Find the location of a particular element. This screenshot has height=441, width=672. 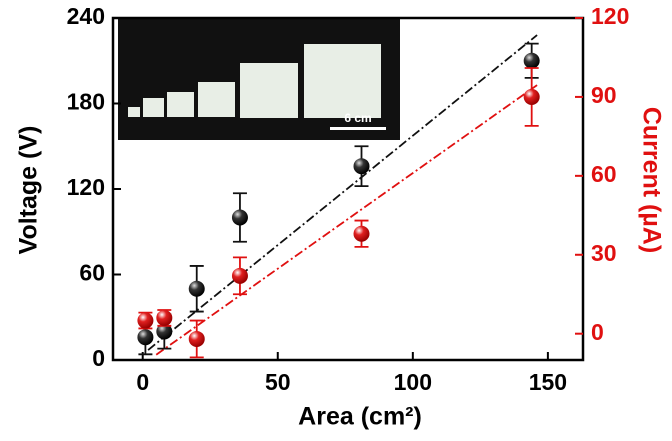

y-tick-label: 240 is located at coordinates (86, 16).